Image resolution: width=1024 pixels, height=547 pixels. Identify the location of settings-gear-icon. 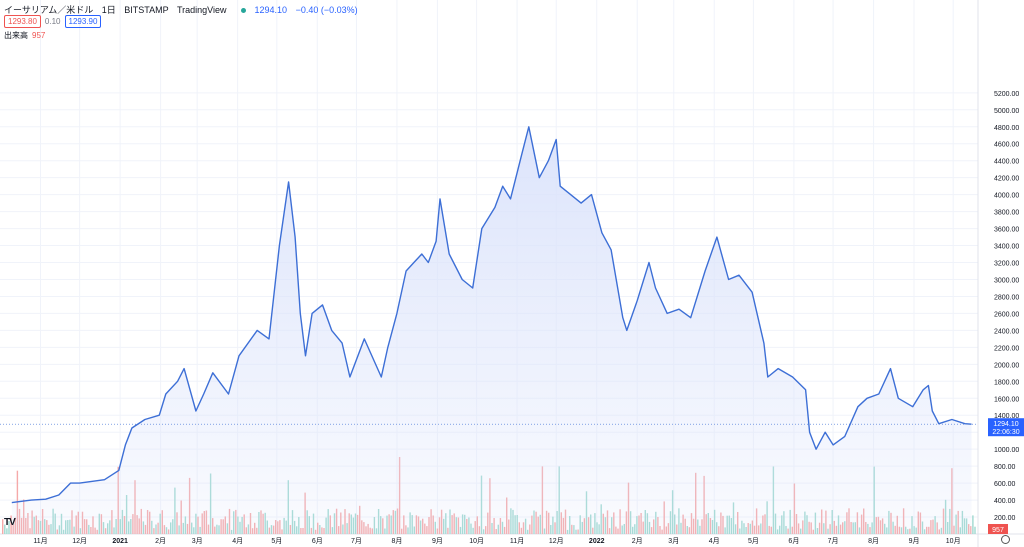
(1005, 539).